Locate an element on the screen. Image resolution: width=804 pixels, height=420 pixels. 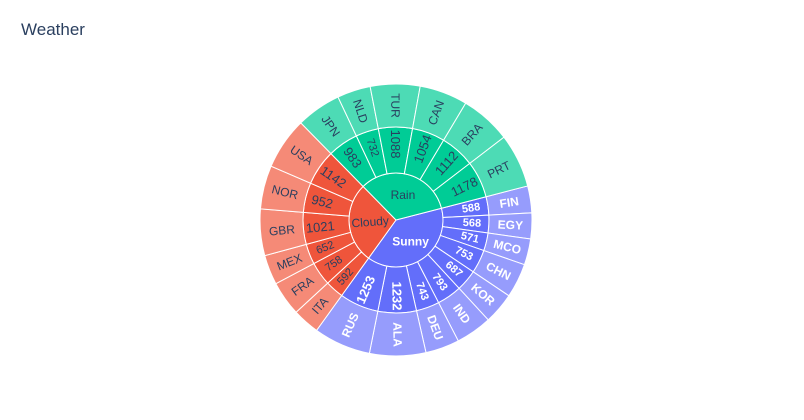
country-label-gbr: GBR is located at coordinates (282, 230).